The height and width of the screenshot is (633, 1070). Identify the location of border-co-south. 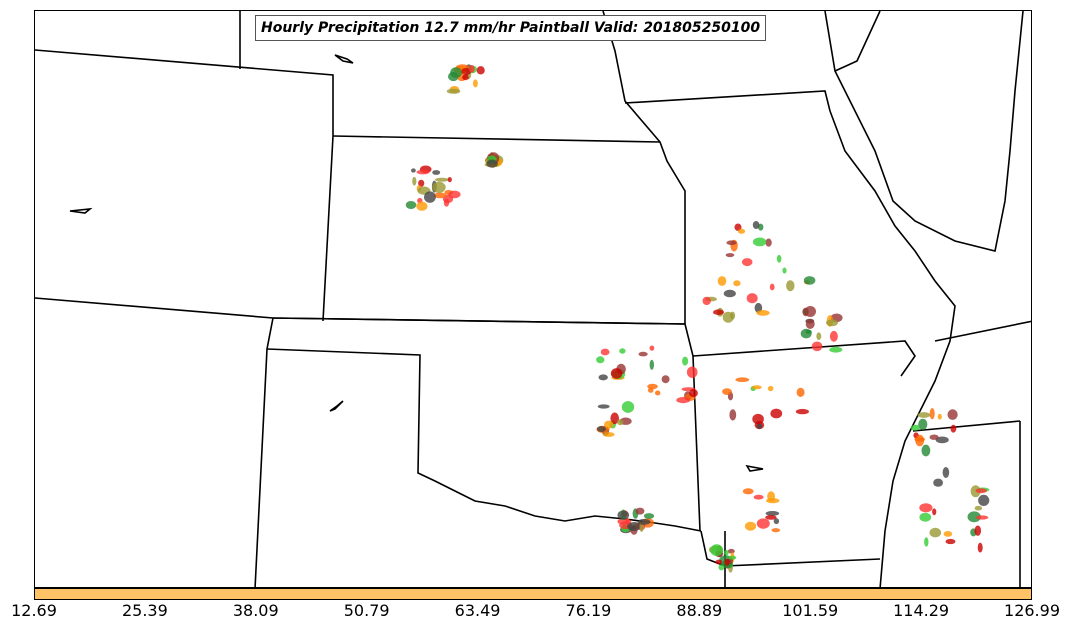
(360, 311).